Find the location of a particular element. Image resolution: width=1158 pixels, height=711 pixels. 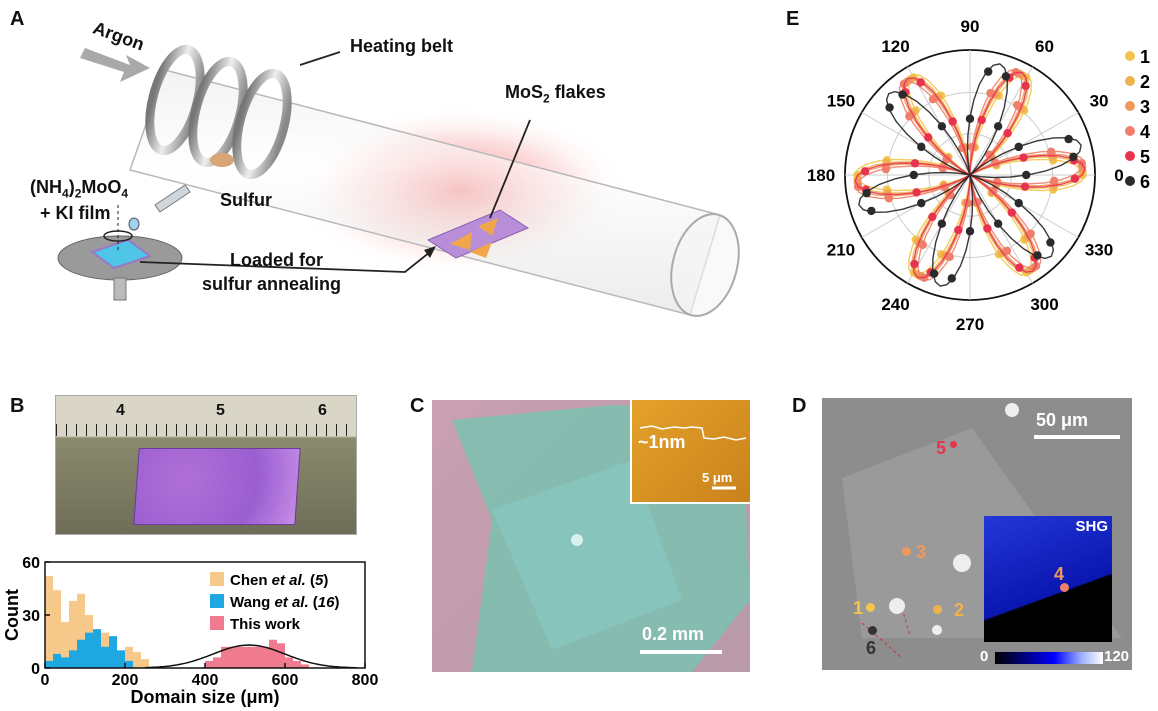

point-3-label: 3 is located at coordinates (921, 552).